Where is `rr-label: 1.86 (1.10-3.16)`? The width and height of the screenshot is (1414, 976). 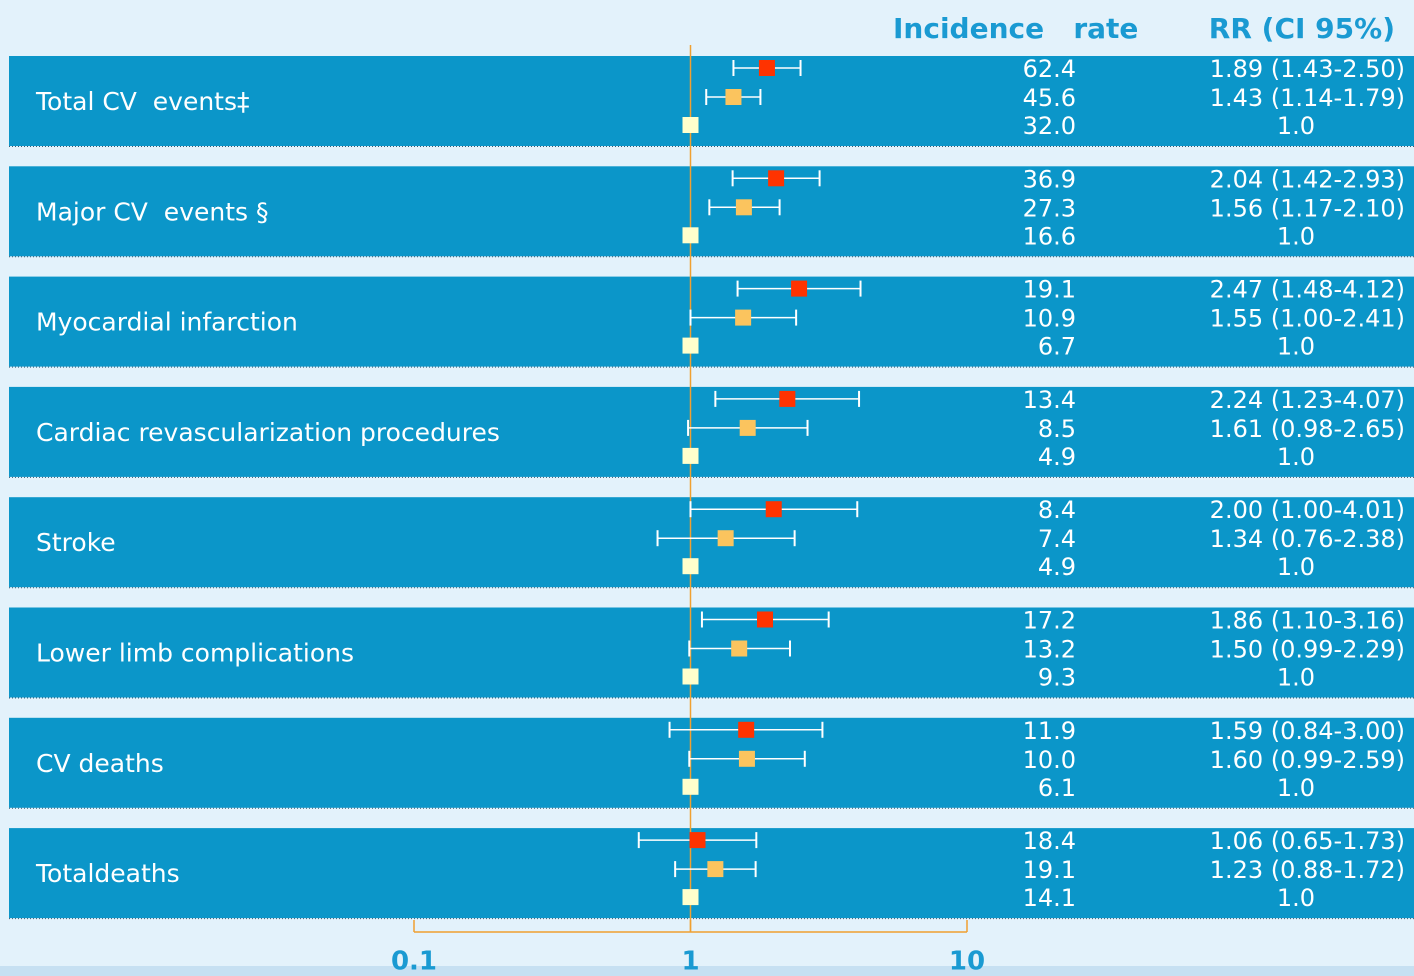 rr-label: 1.86 (1.10-3.16) is located at coordinates (1307, 621).